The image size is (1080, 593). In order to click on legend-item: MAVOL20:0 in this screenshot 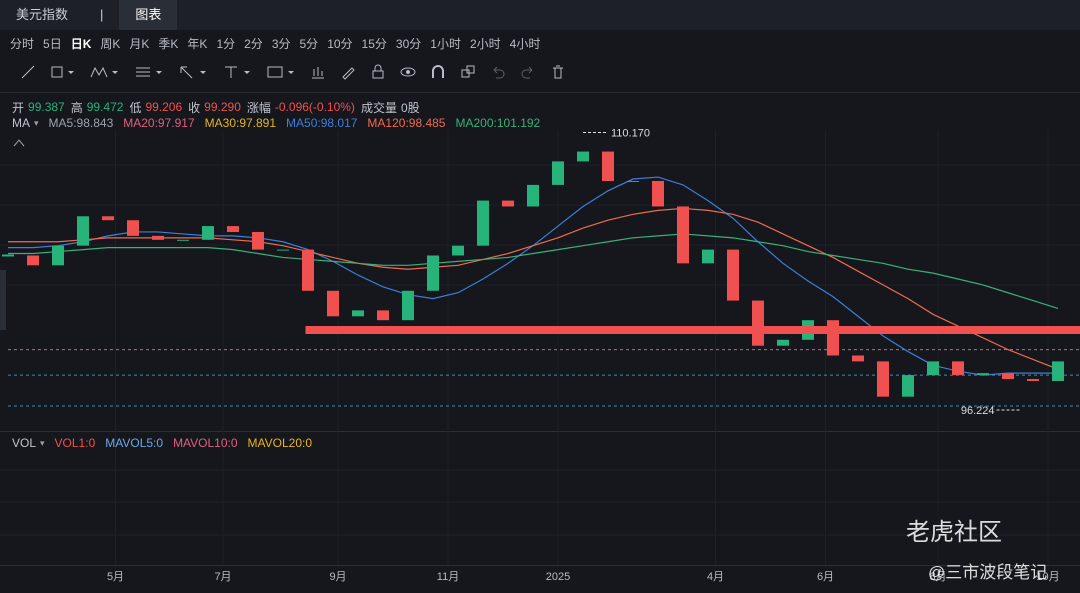, I will do `click(280, 443)`.